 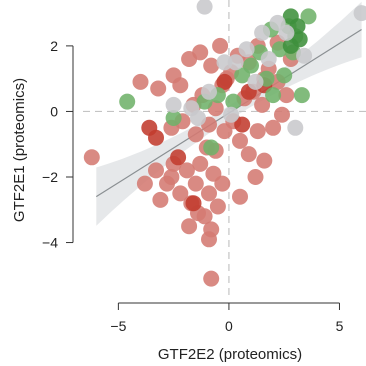 What do you see at coordinates (118, 326) in the screenshot?
I see `x-tick-label: −5` at bounding box center [118, 326].